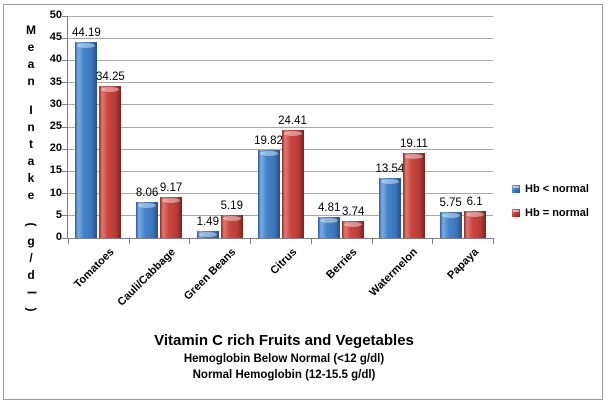 Image resolution: width=609 pixels, height=406 pixels. What do you see at coordinates (110, 76) in the screenshot?
I see `bar-value-label: 34.25` at bounding box center [110, 76].